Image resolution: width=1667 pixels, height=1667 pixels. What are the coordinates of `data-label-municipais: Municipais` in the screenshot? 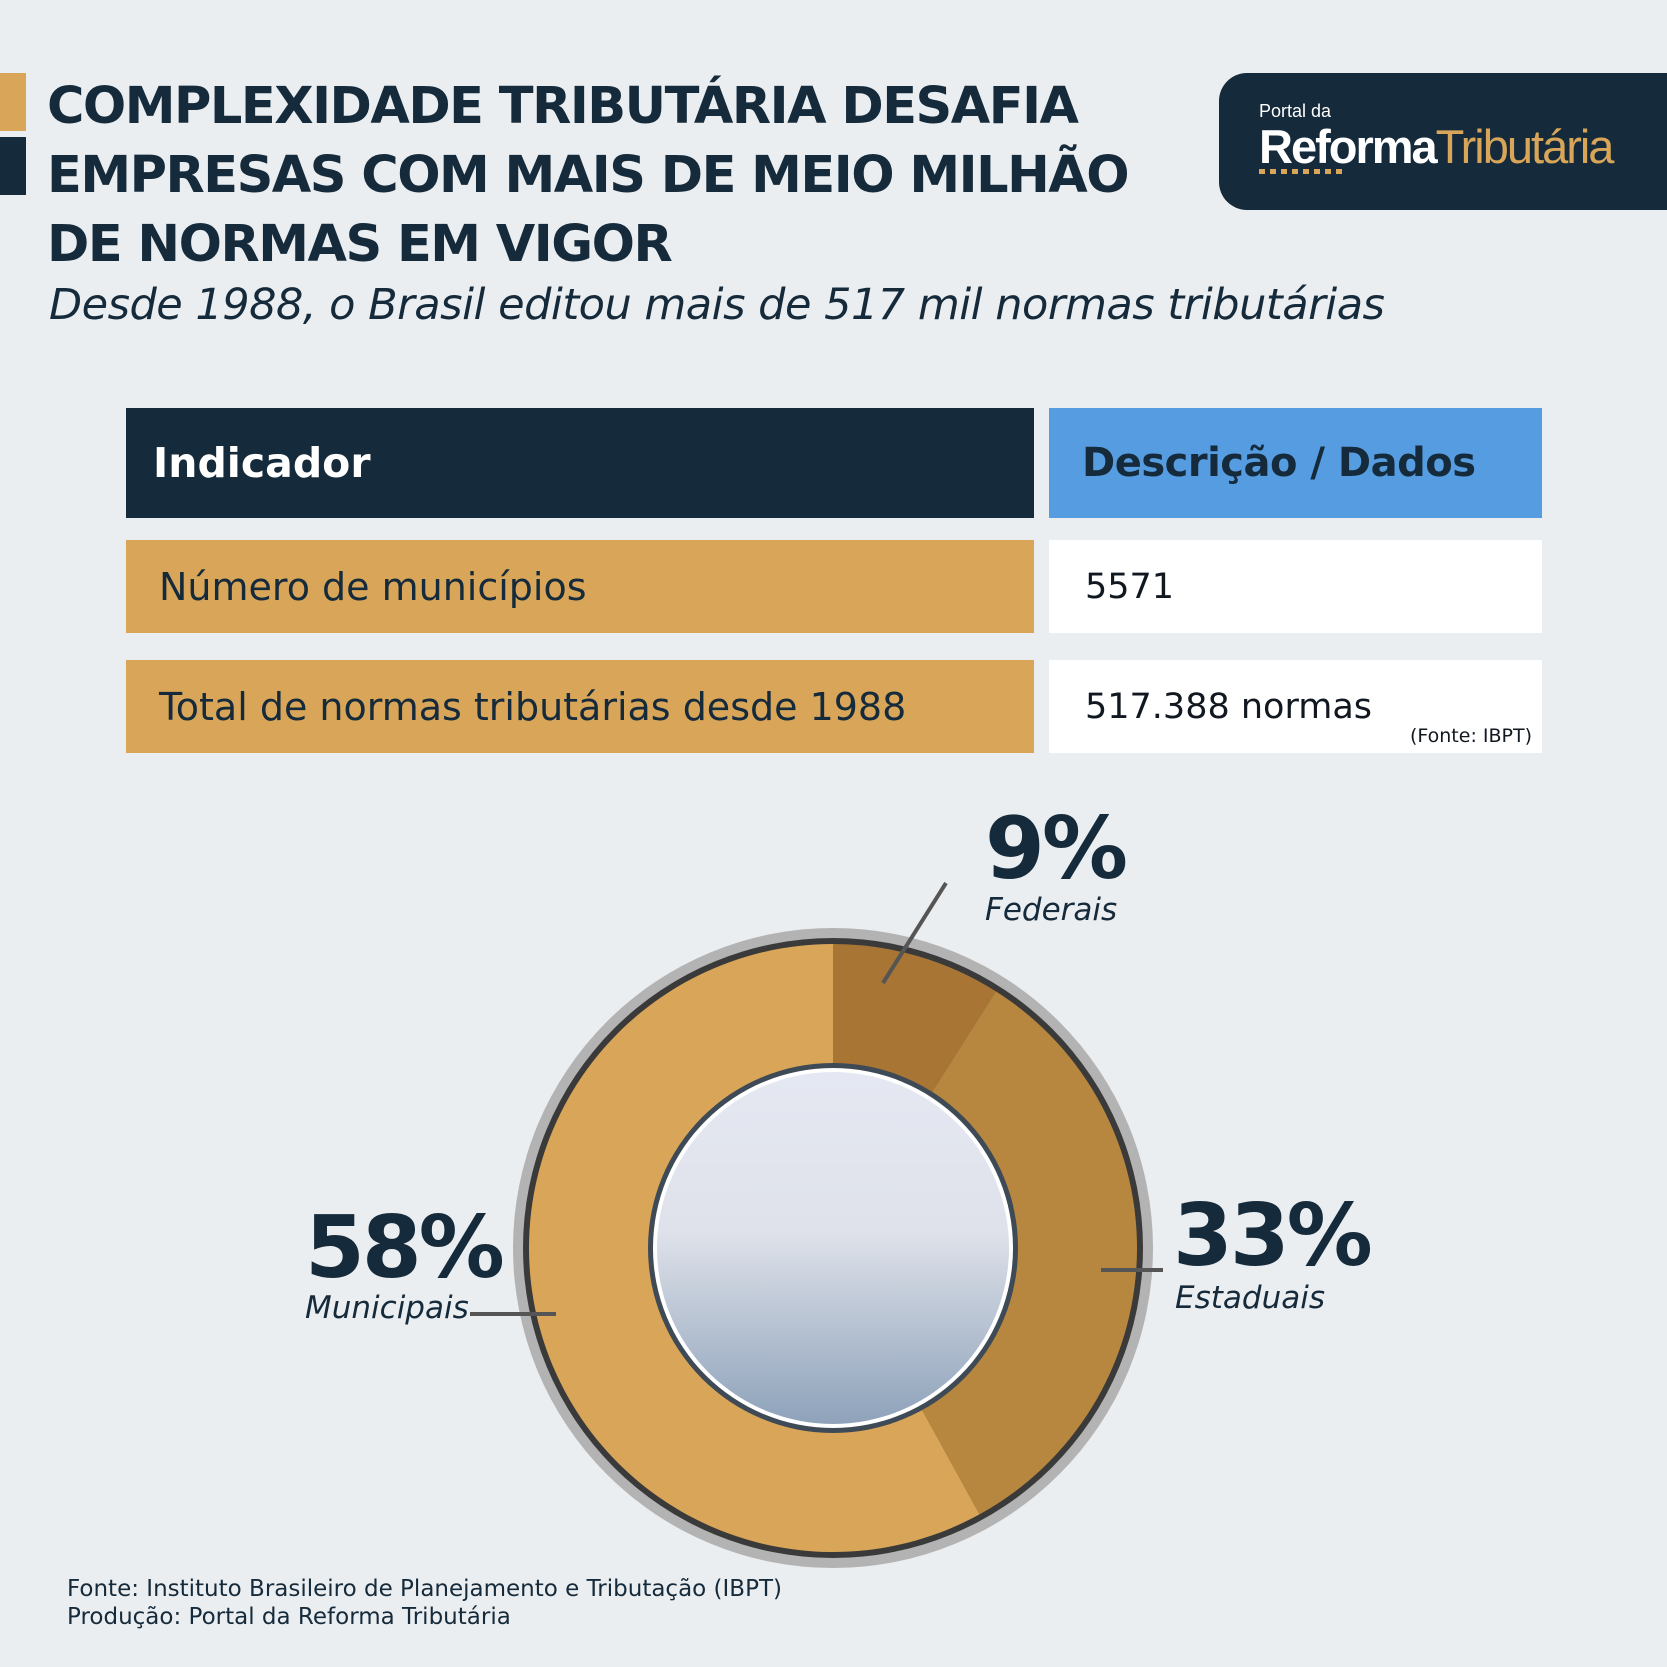 It's located at (387, 1308).